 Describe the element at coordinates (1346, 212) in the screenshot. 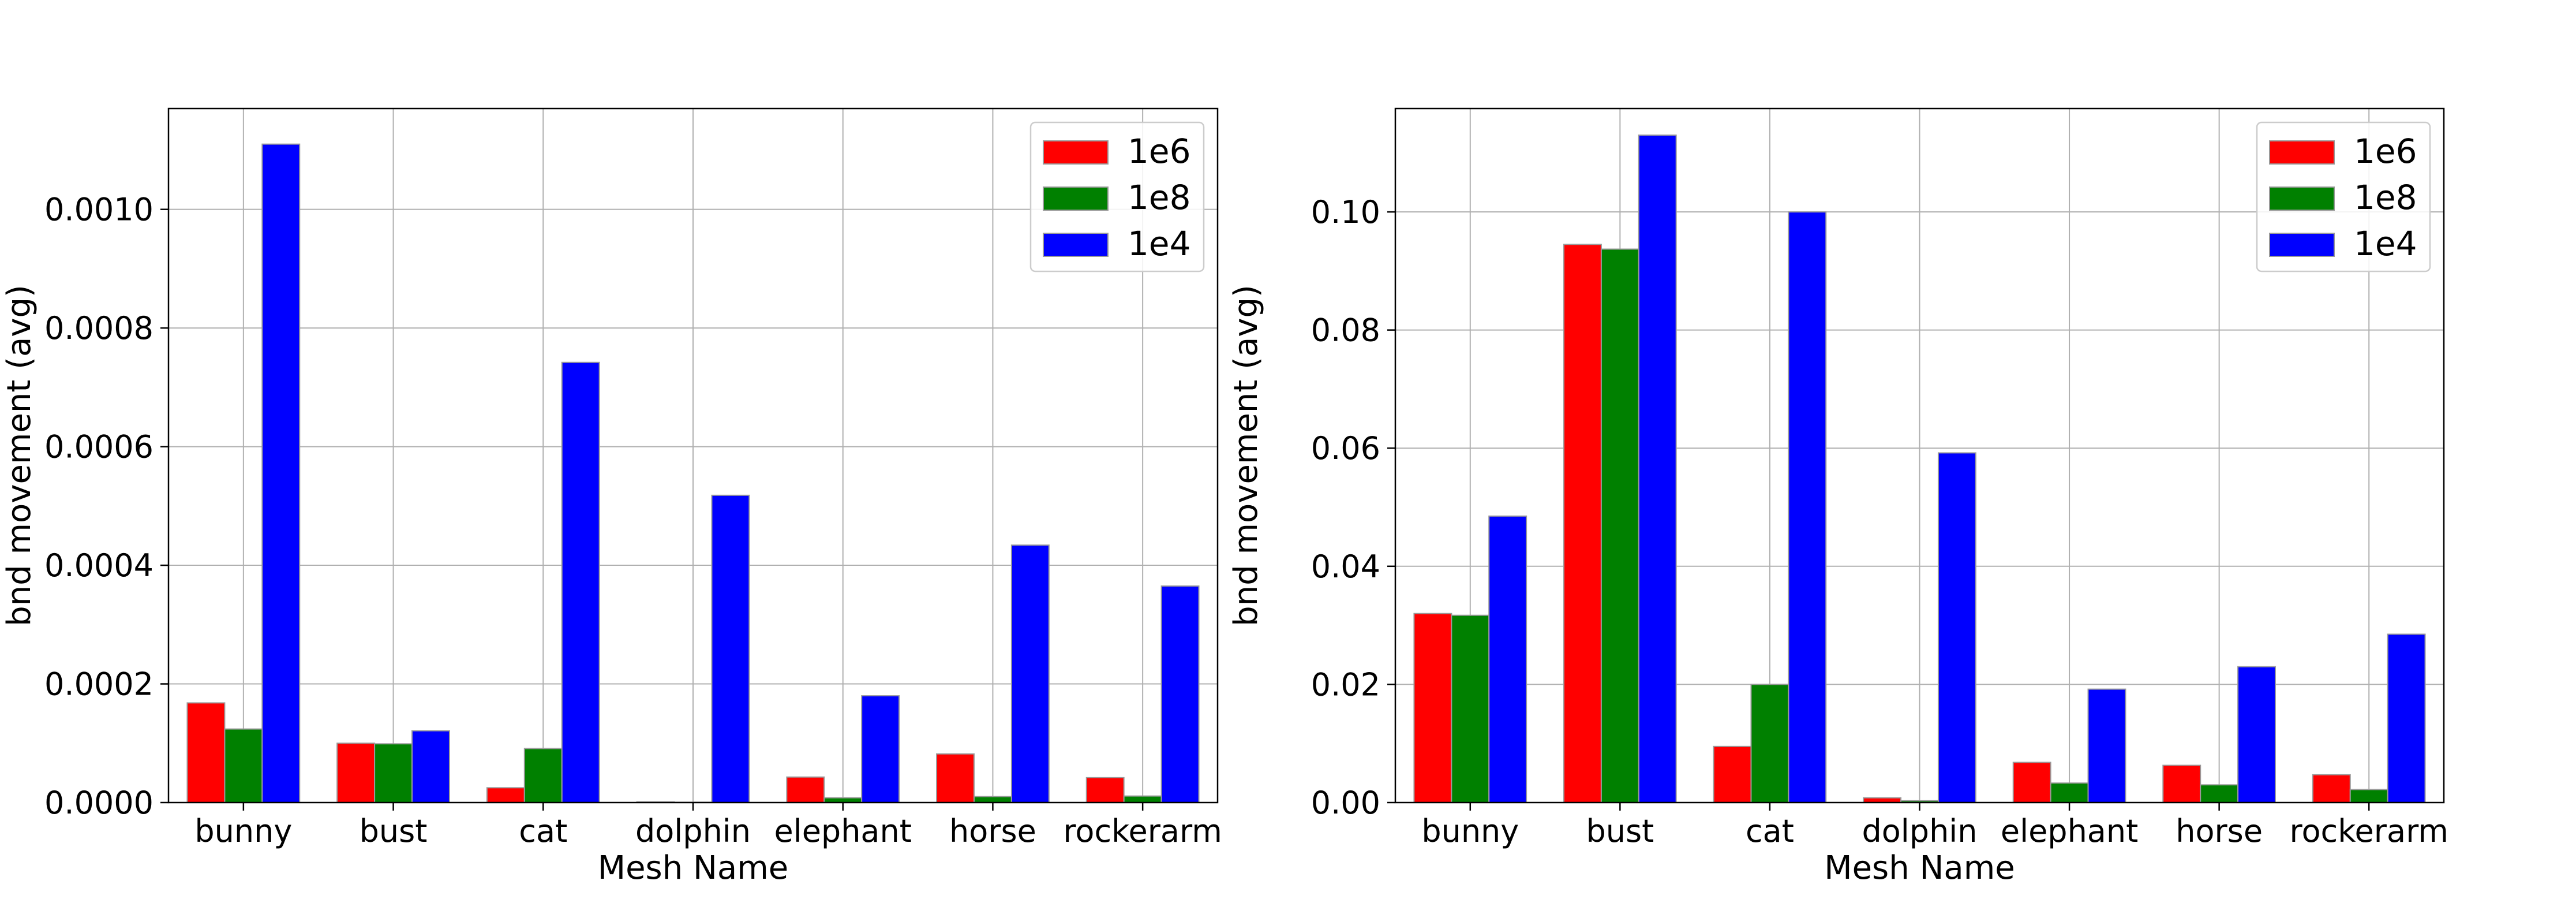

I see `y-tick-label: 0.10` at that location.